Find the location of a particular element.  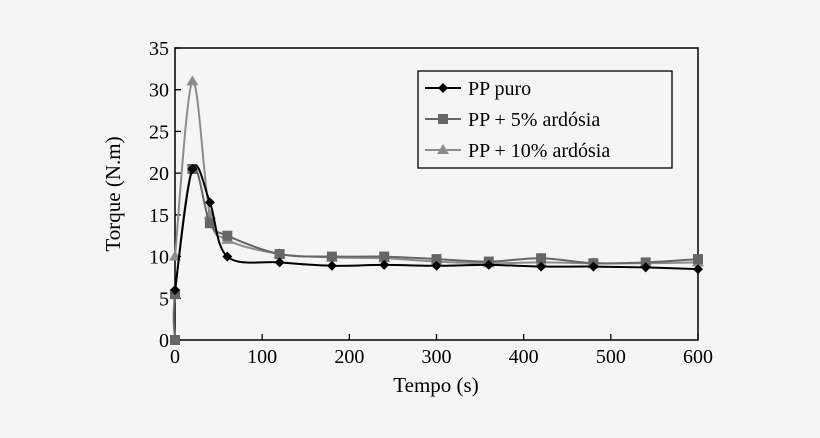

x-tick-label: 100 is located at coordinates (262, 357).